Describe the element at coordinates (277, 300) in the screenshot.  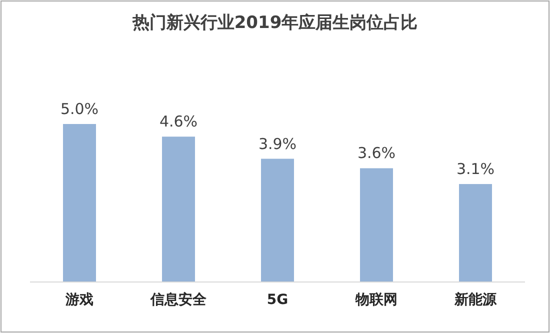
I see `x-tick-label: 5G` at that location.